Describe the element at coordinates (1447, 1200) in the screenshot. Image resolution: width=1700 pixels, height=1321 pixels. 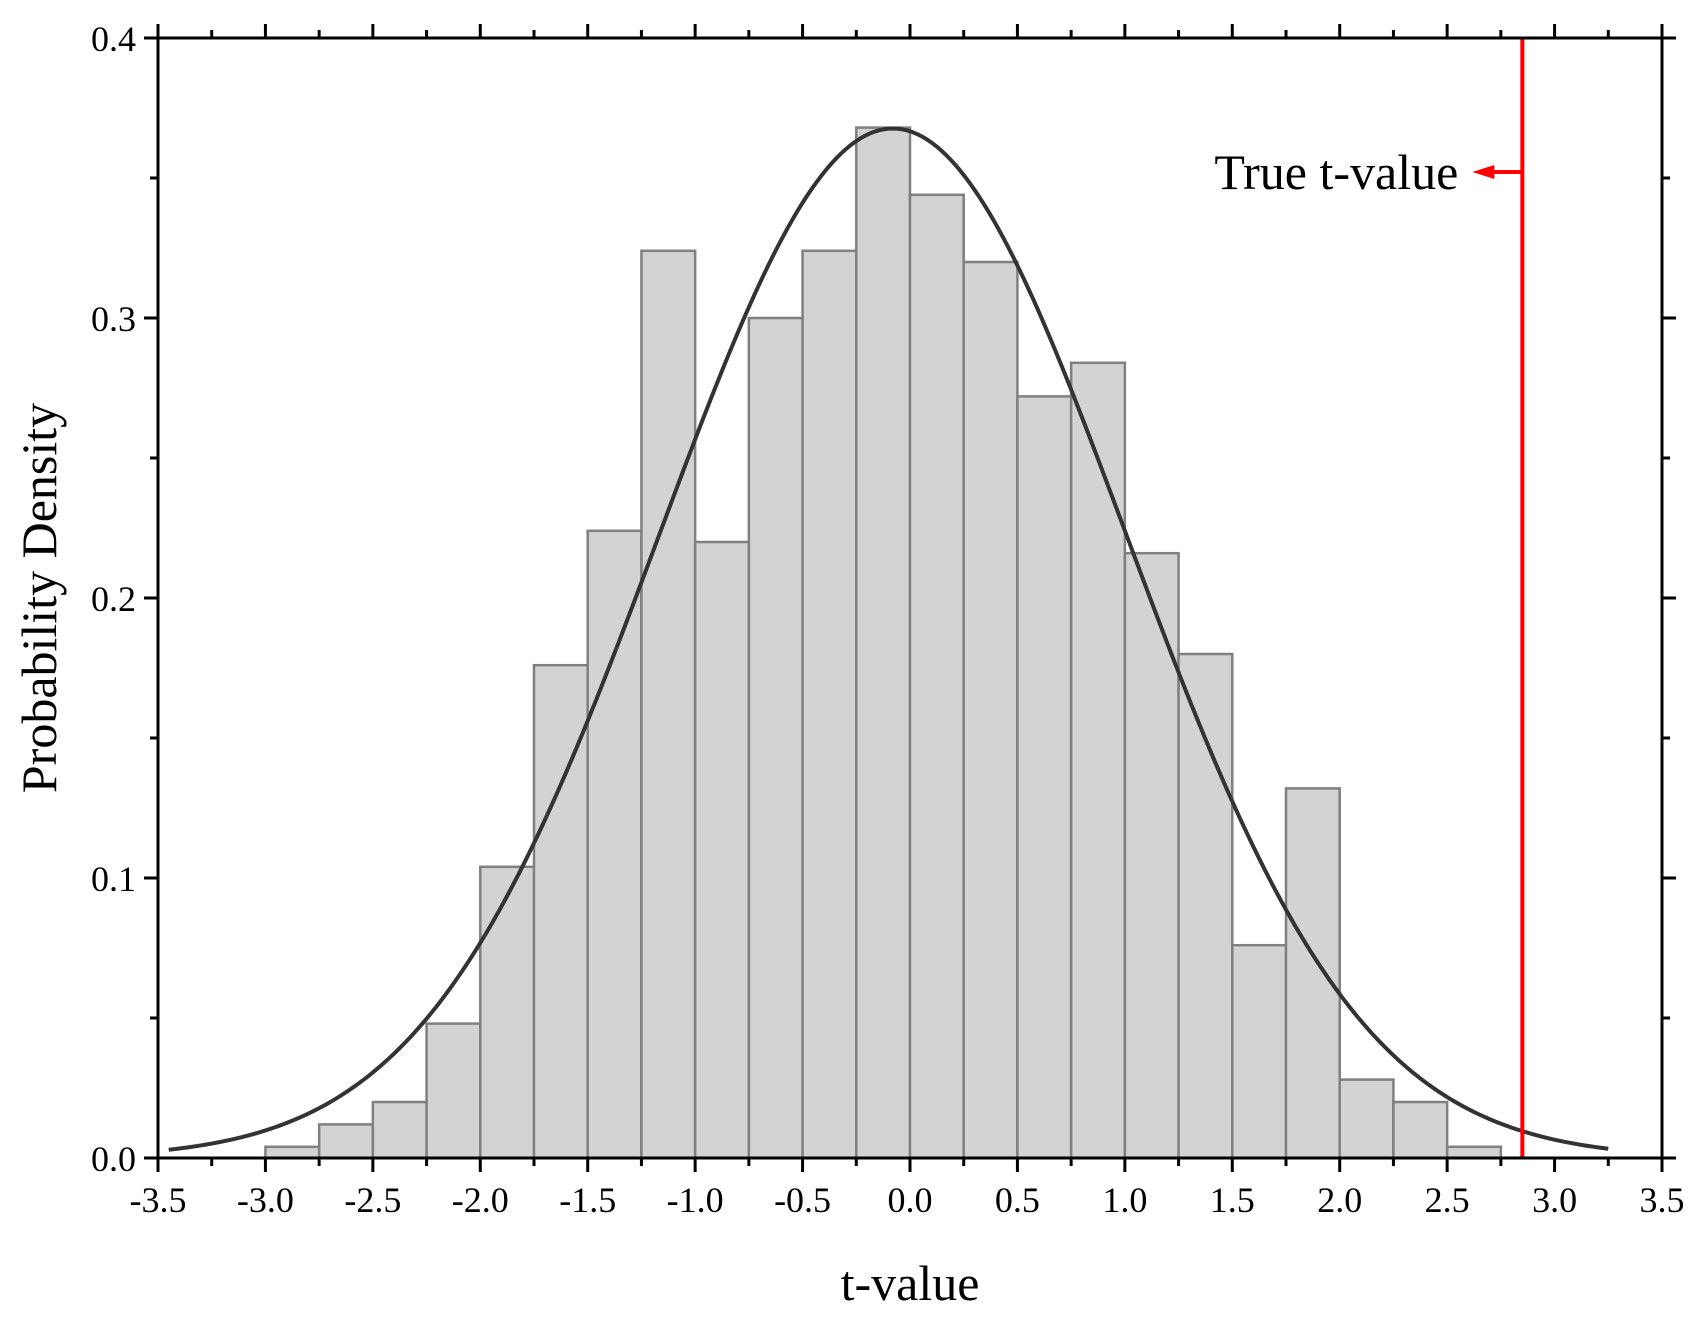
I see `x-tick-label: 2.5` at that location.